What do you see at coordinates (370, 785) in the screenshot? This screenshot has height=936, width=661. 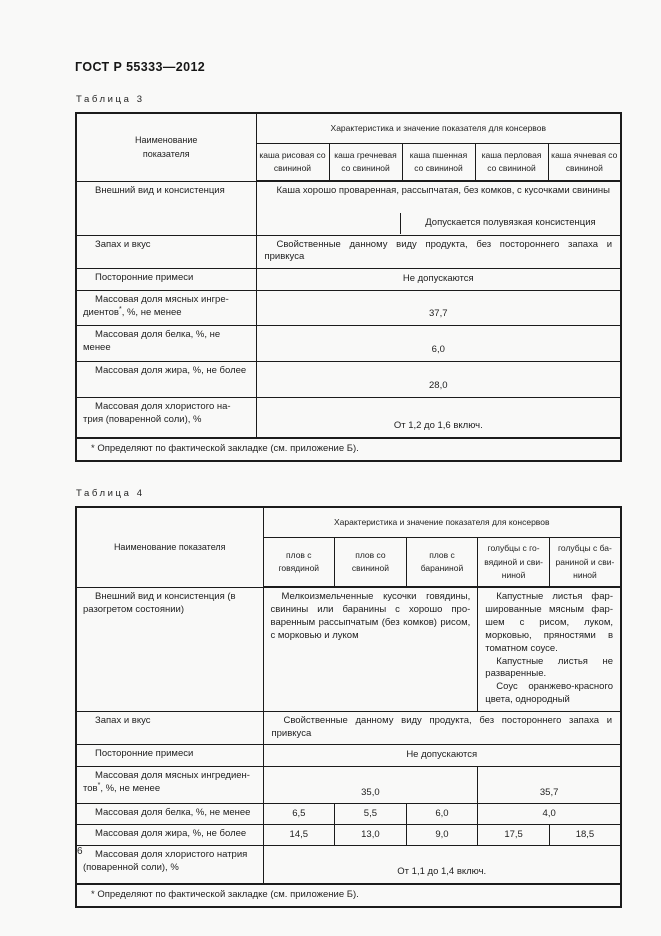 I see `row-value: 35,0` at bounding box center [370, 785].